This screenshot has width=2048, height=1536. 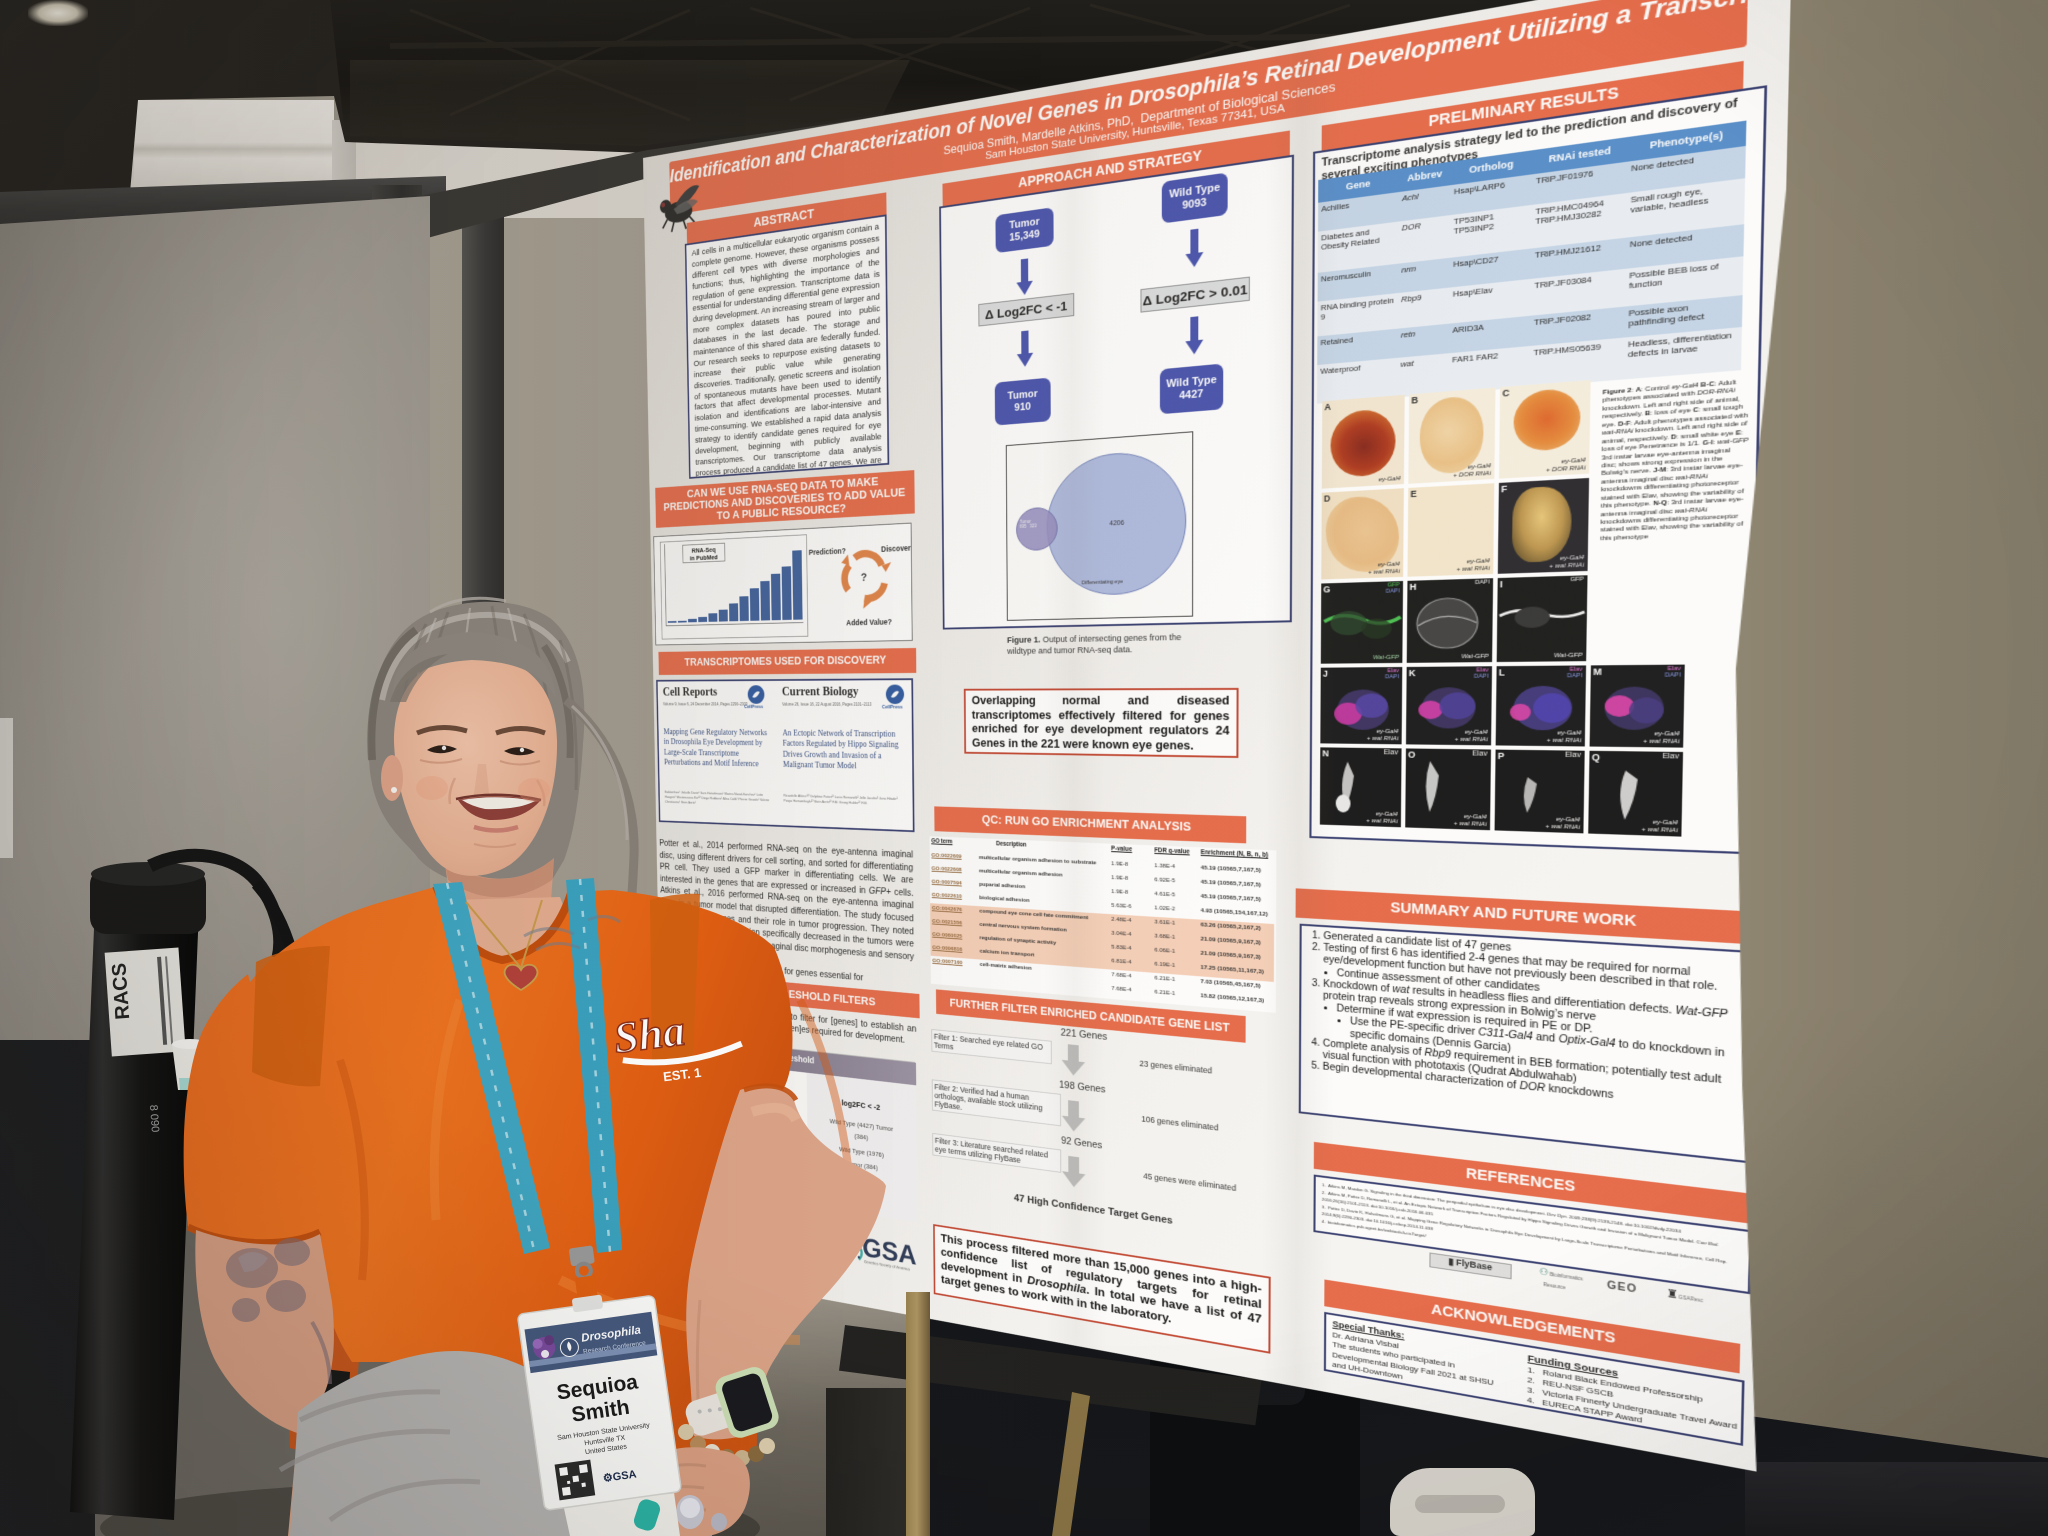 I want to click on svg-text: EST. 1, so click(x=682, y=1075).